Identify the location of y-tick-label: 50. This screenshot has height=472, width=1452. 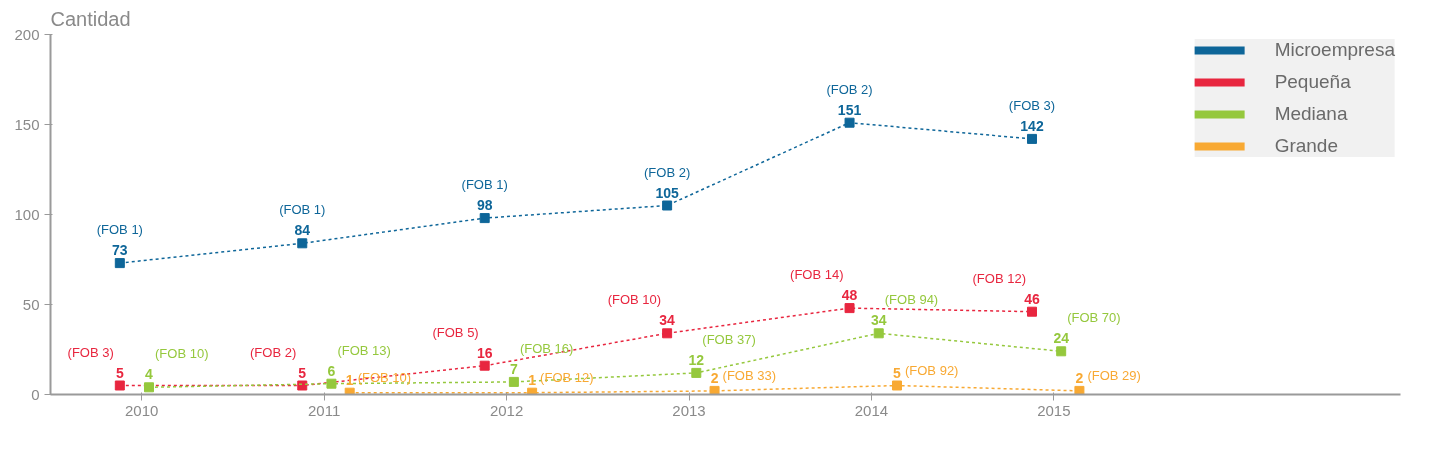
(31, 304).